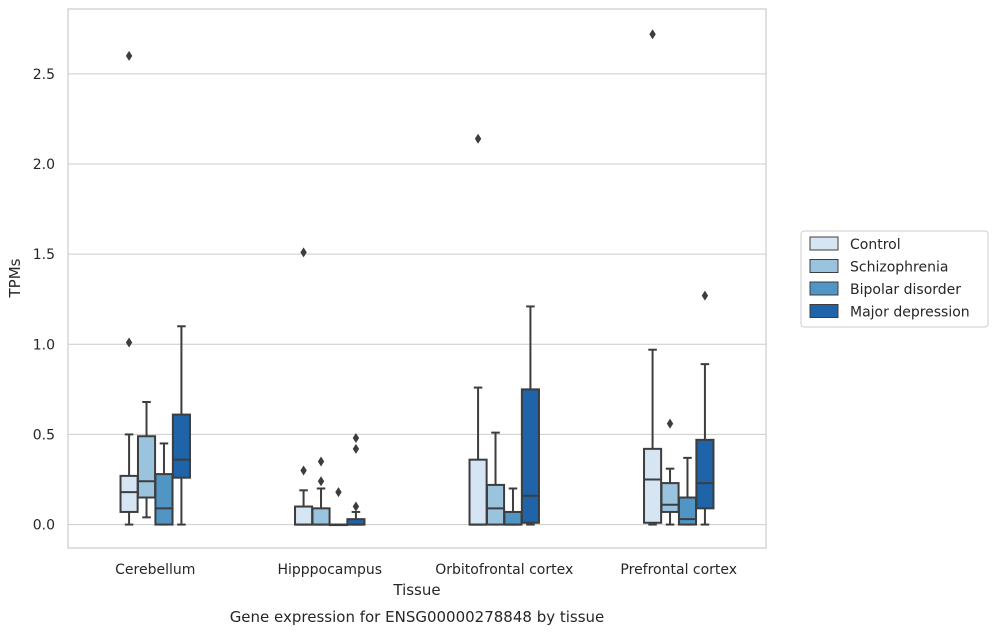 The height and width of the screenshot is (634, 997). I want to click on x-tick-label: Orbitofrontal cortex, so click(504, 570).